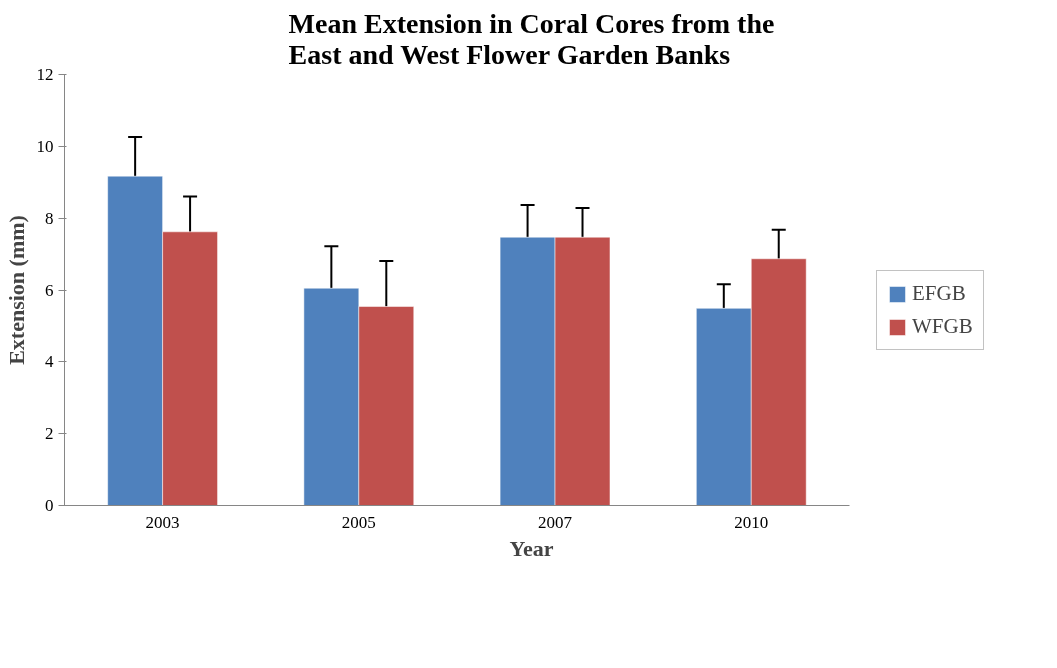 Image resolution: width=1057 pixels, height=668 pixels. Describe the element at coordinates (45, 146) in the screenshot. I see `y-tick-label: 10` at that location.